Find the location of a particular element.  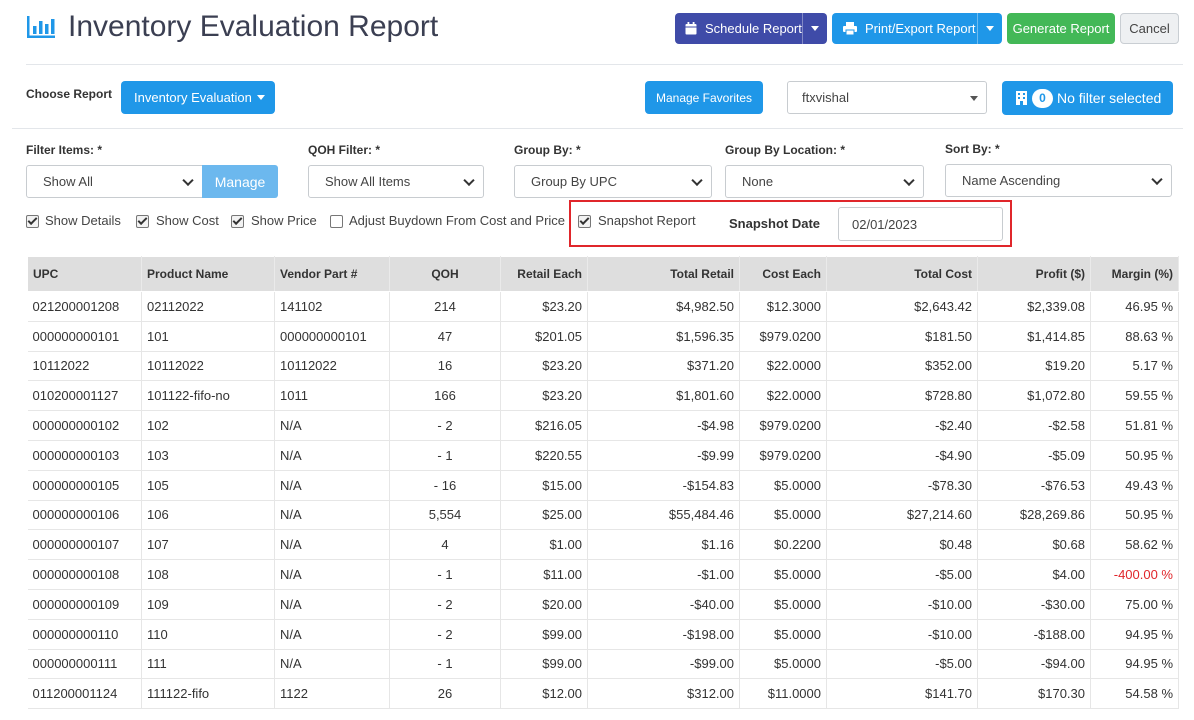

table-cell: $181.50 is located at coordinates (902, 336).